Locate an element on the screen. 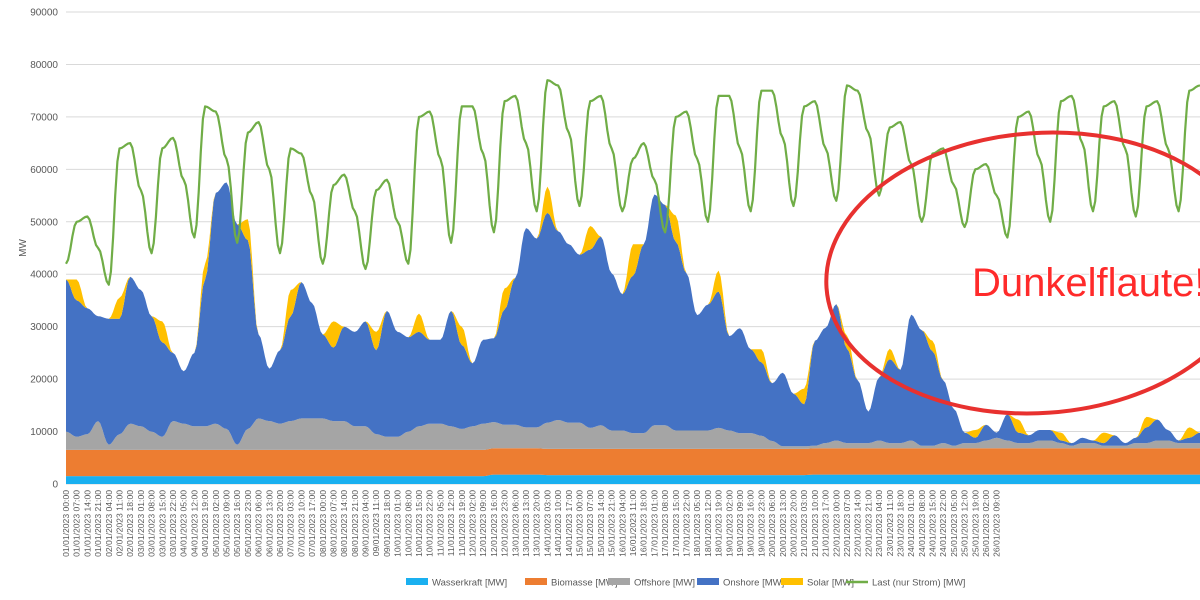 This screenshot has width=1200, height=600. x-tick-label: 18/01/2023 05:00 is located at coordinates (697, 523).